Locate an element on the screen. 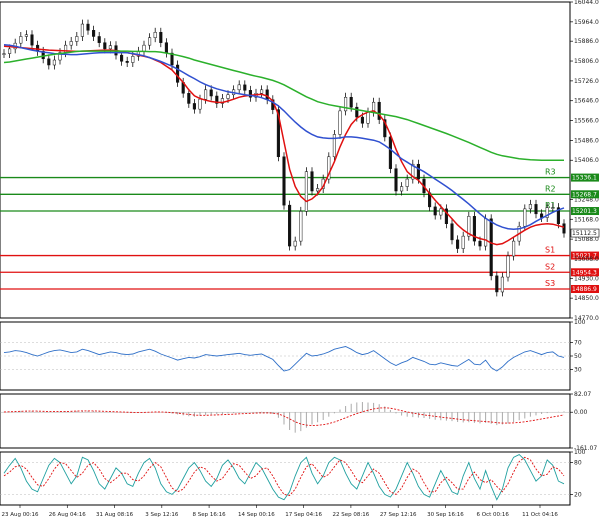 The height and width of the screenshot is (523, 600). x-tick-label: 26 Aug 04:16 is located at coordinates (68, 515).